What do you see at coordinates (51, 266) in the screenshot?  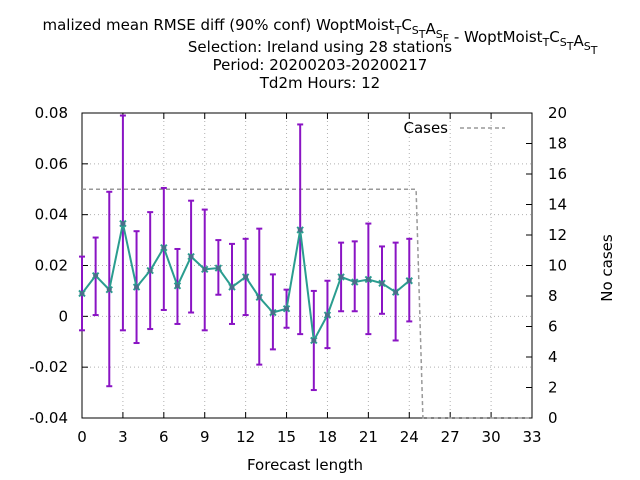 I see `y-left-tick-label: 0.02` at bounding box center [51, 266].